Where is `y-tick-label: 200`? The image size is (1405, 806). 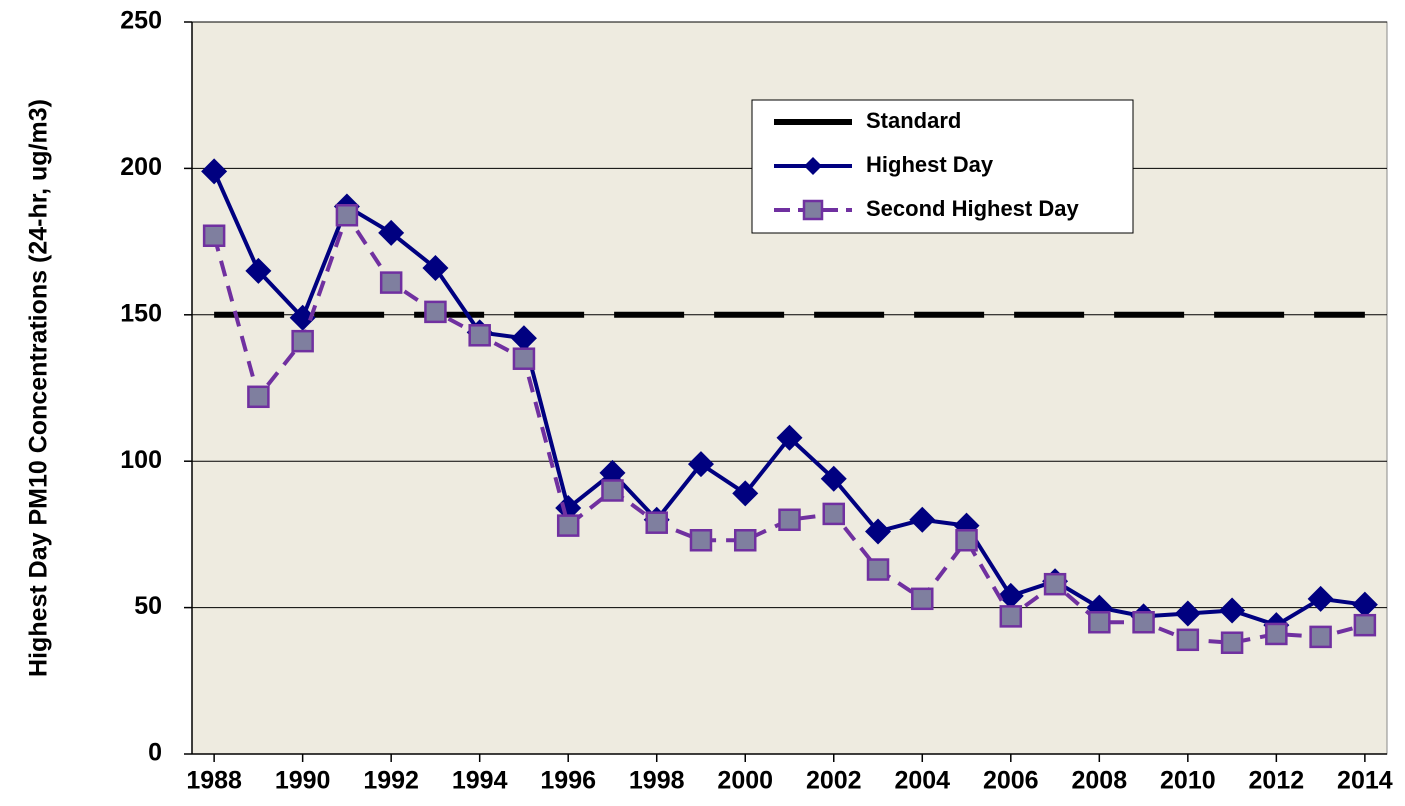
y-tick-label: 200 is located at coordinates (141, 167).